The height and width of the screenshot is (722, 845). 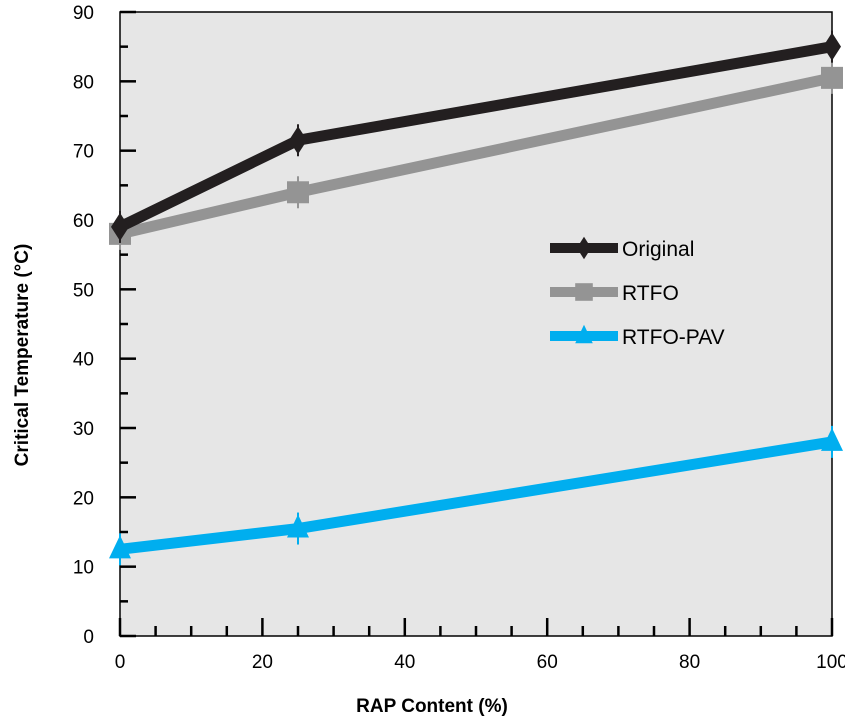 What do you see at coordinates (120, 662) in the screenshot?
I see `x-tick-label: 0` at bounding box center [120, 662].